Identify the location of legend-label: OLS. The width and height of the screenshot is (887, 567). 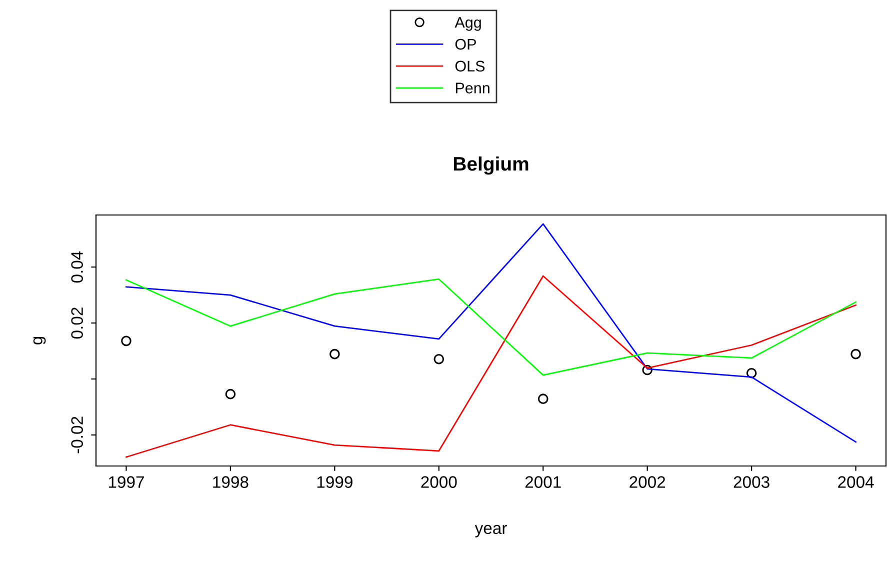
(470, 66).